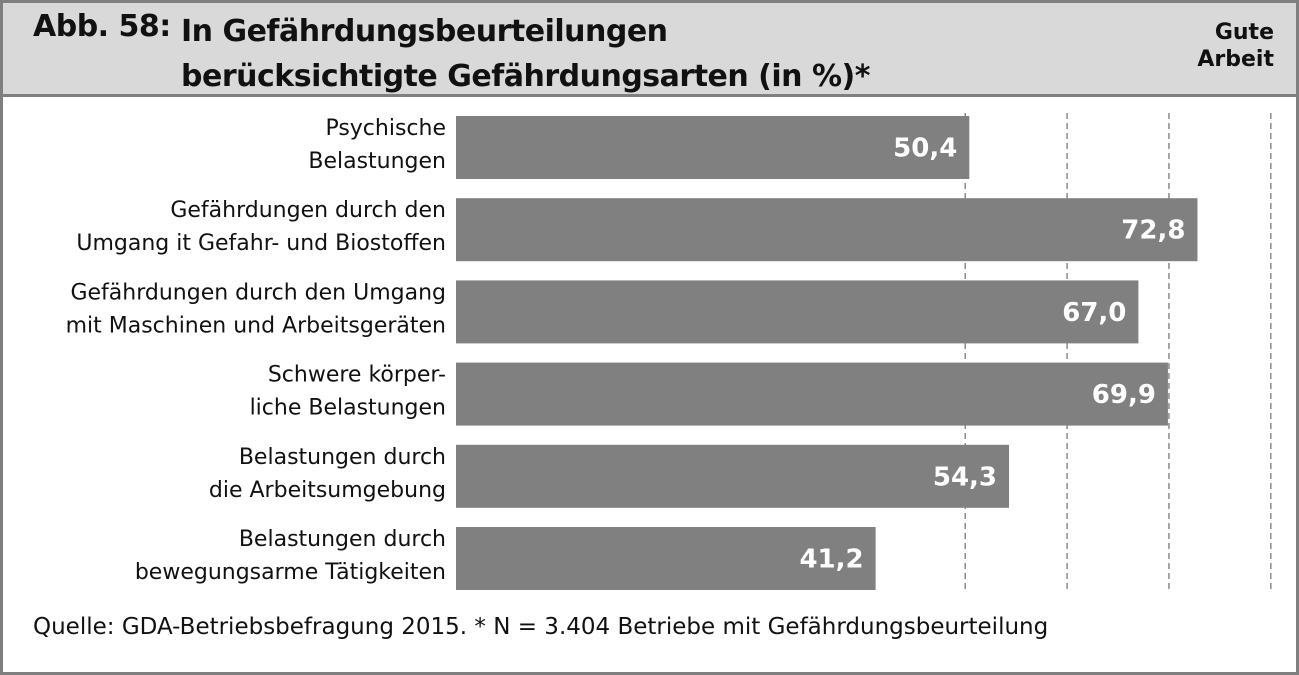 The image size is (1299, 675). I want to click on category-label-4-1: die Arbeitsumgebung, so click(327, 490).